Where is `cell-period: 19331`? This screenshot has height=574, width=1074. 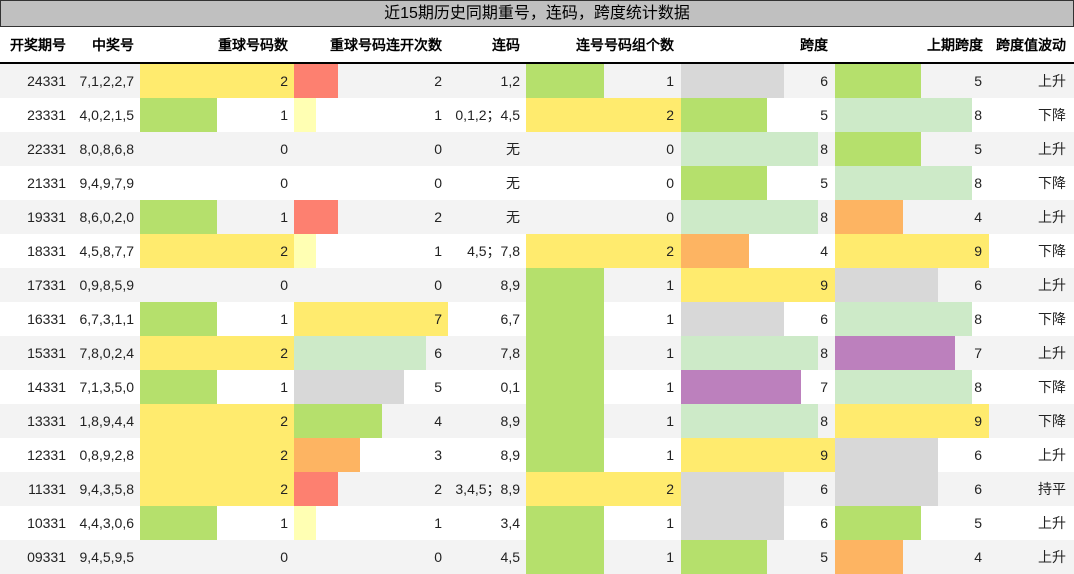
cell-period: 19331 is located at coordinates (46, 217).